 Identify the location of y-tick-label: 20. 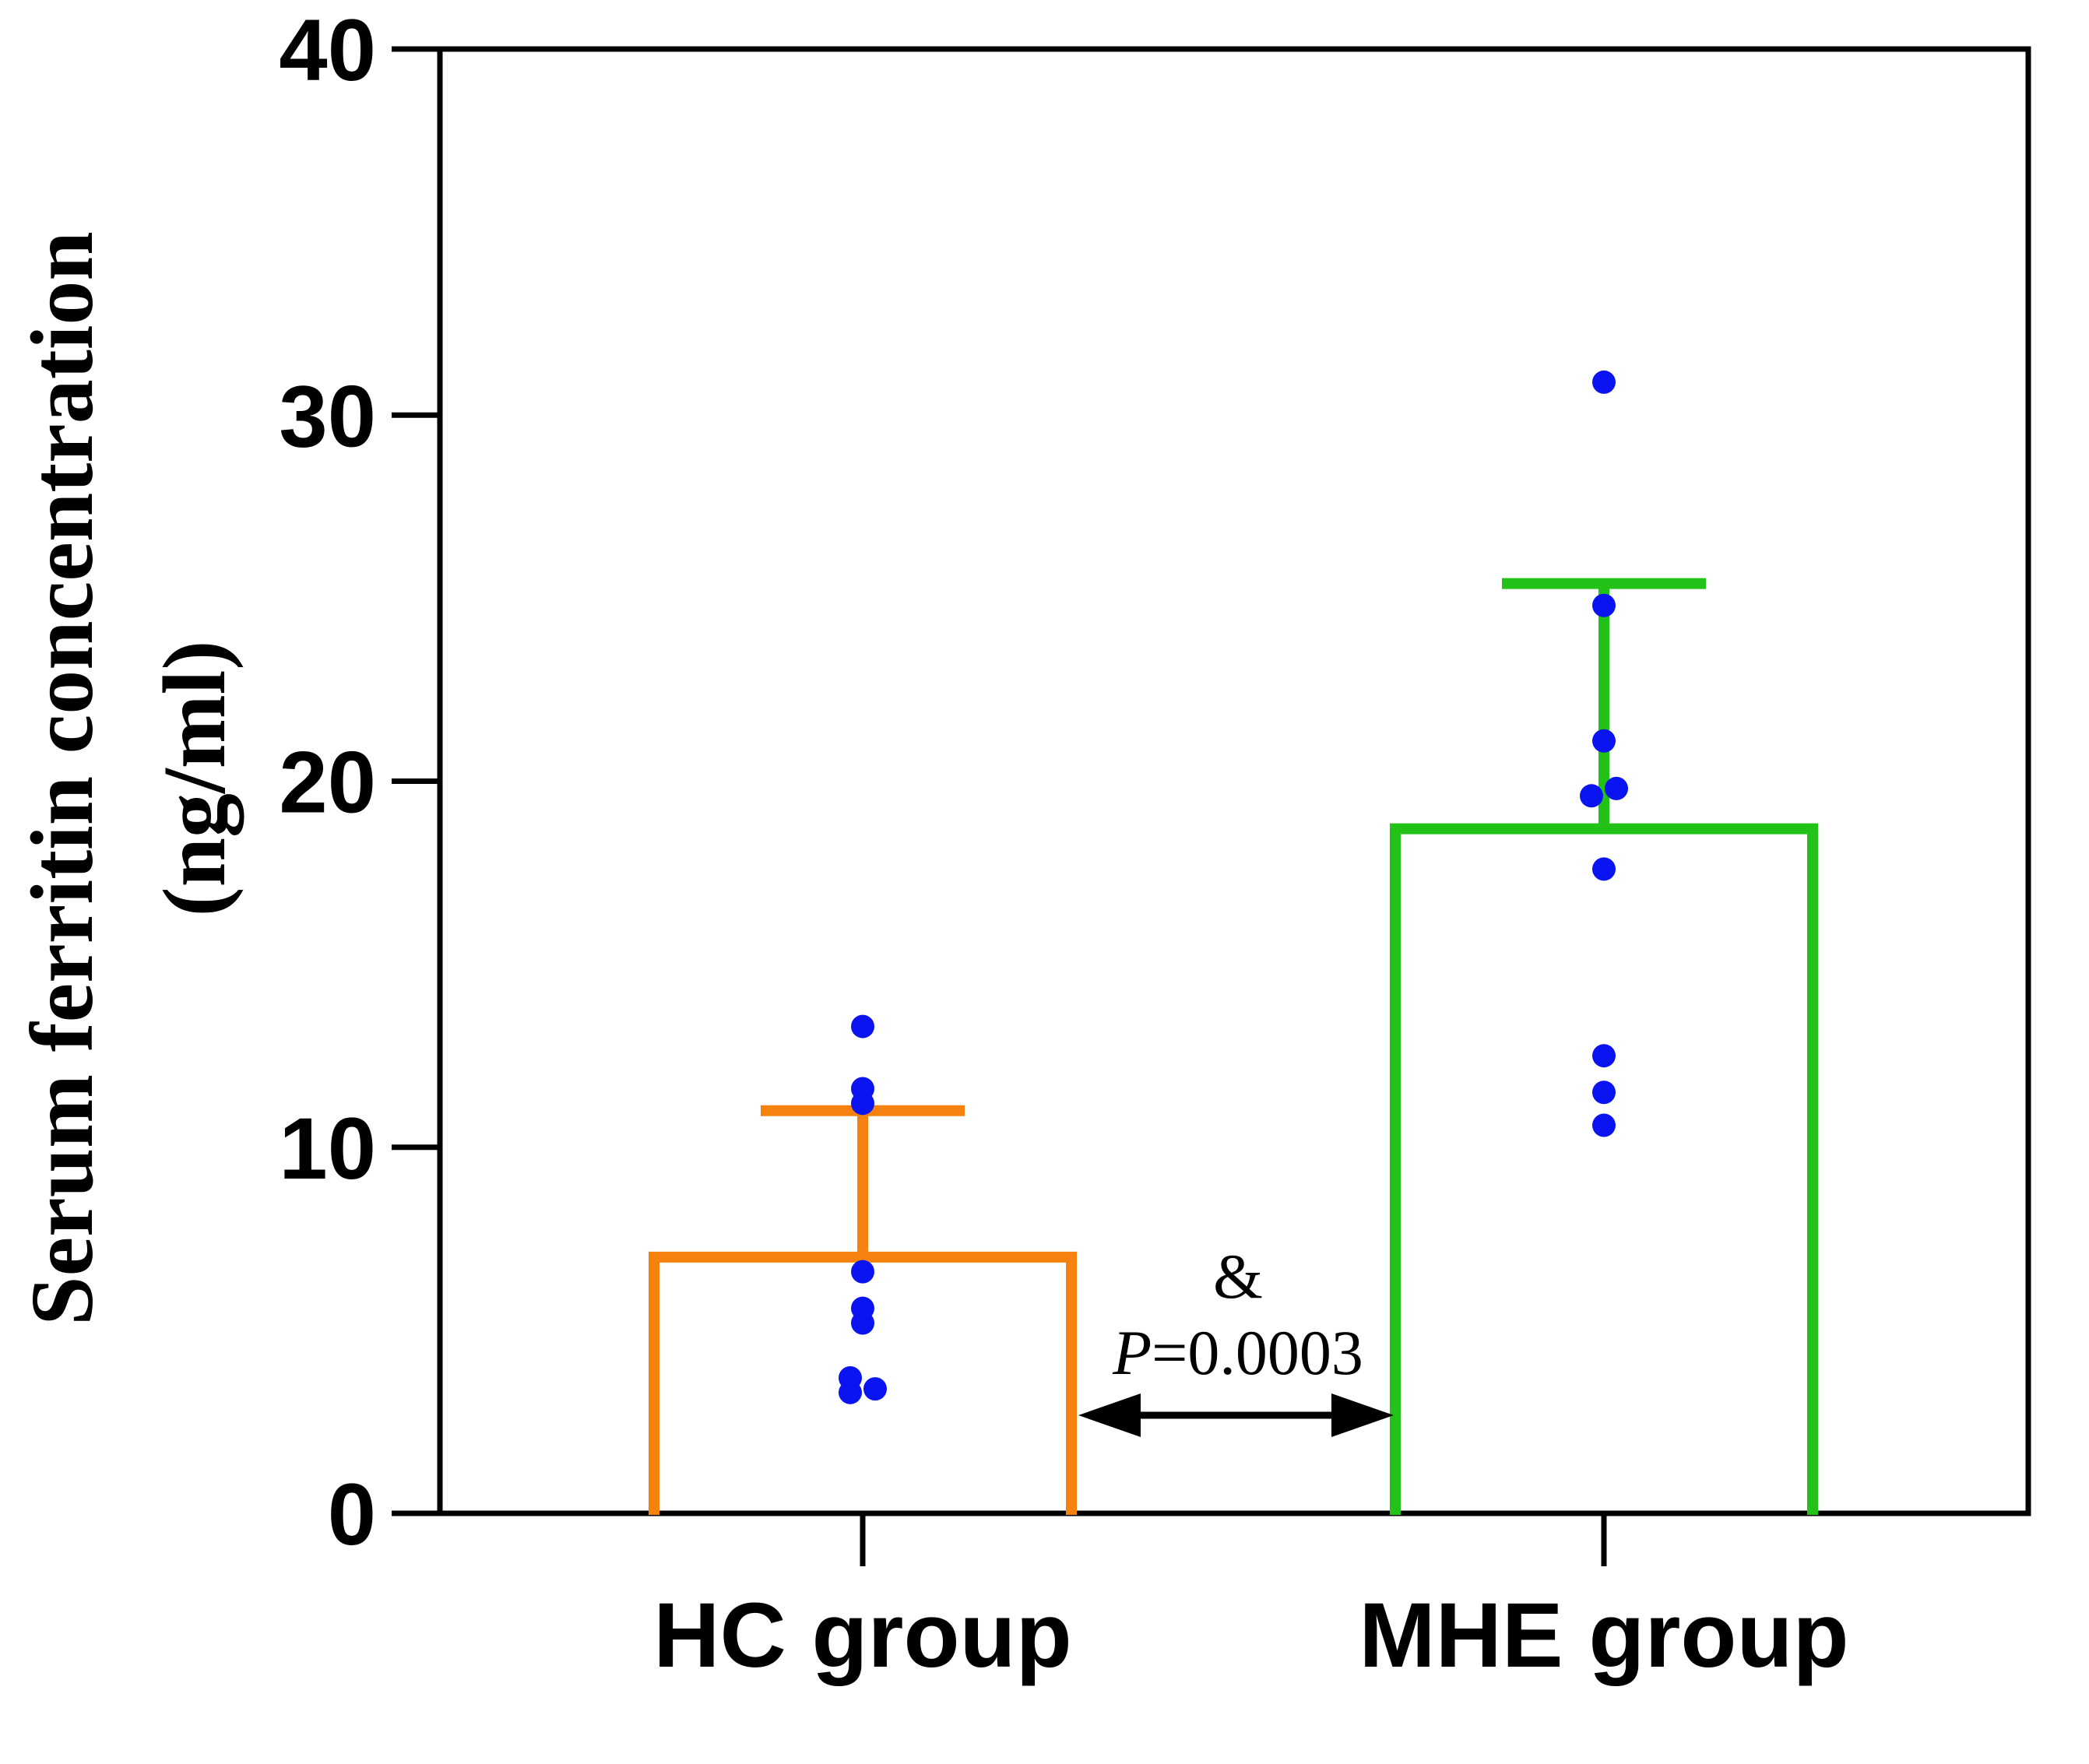
(327, 782).